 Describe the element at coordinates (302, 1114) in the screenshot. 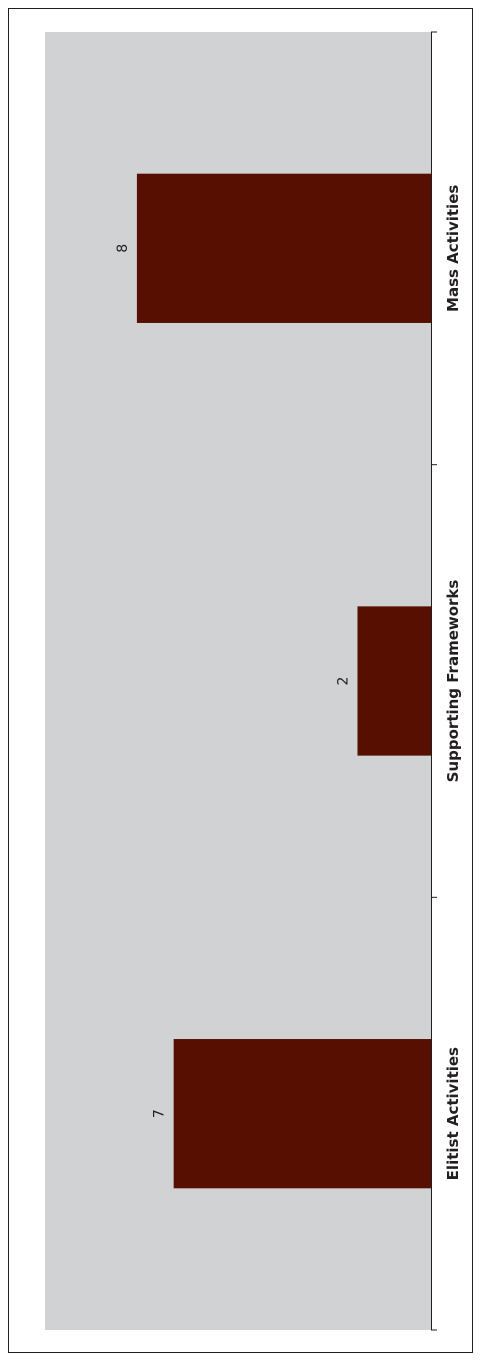

I see `bar-elitist-activities` at that location.